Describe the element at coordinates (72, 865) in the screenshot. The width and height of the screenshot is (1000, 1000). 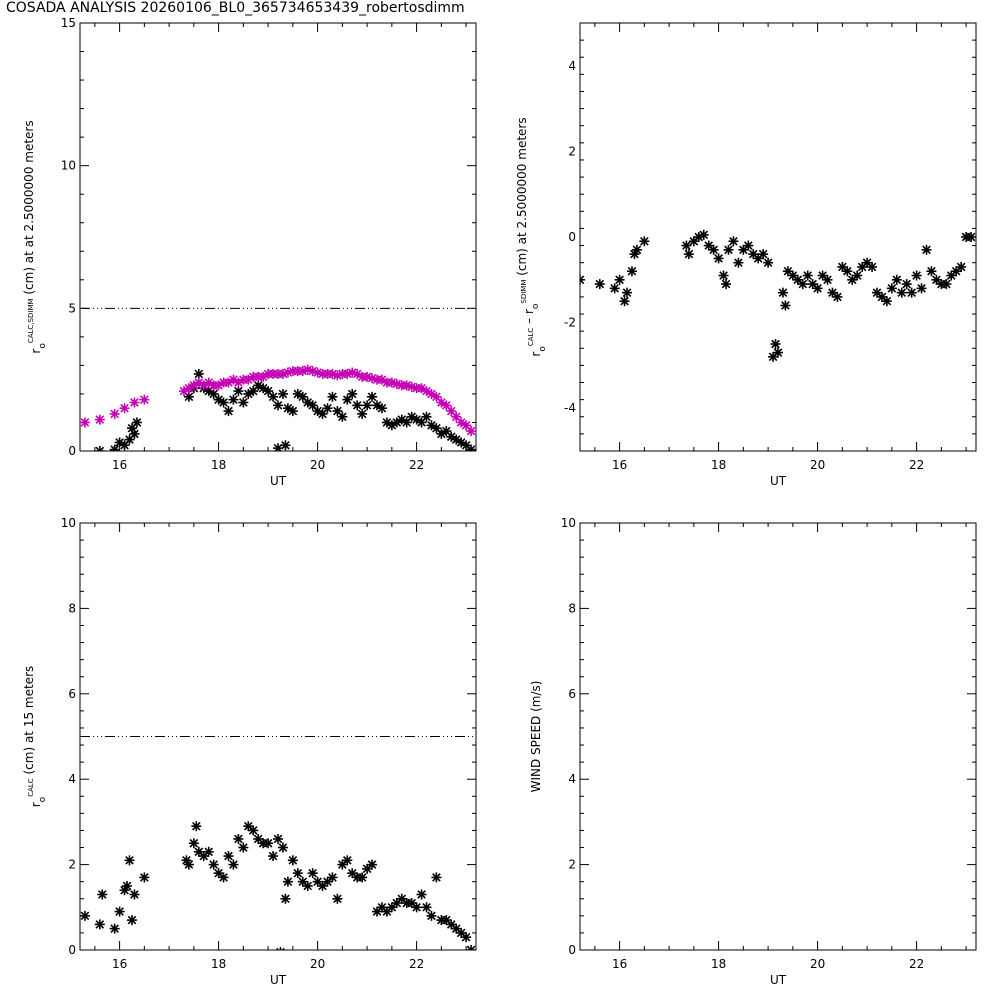
I see `y-tick-label: 2` at that location.